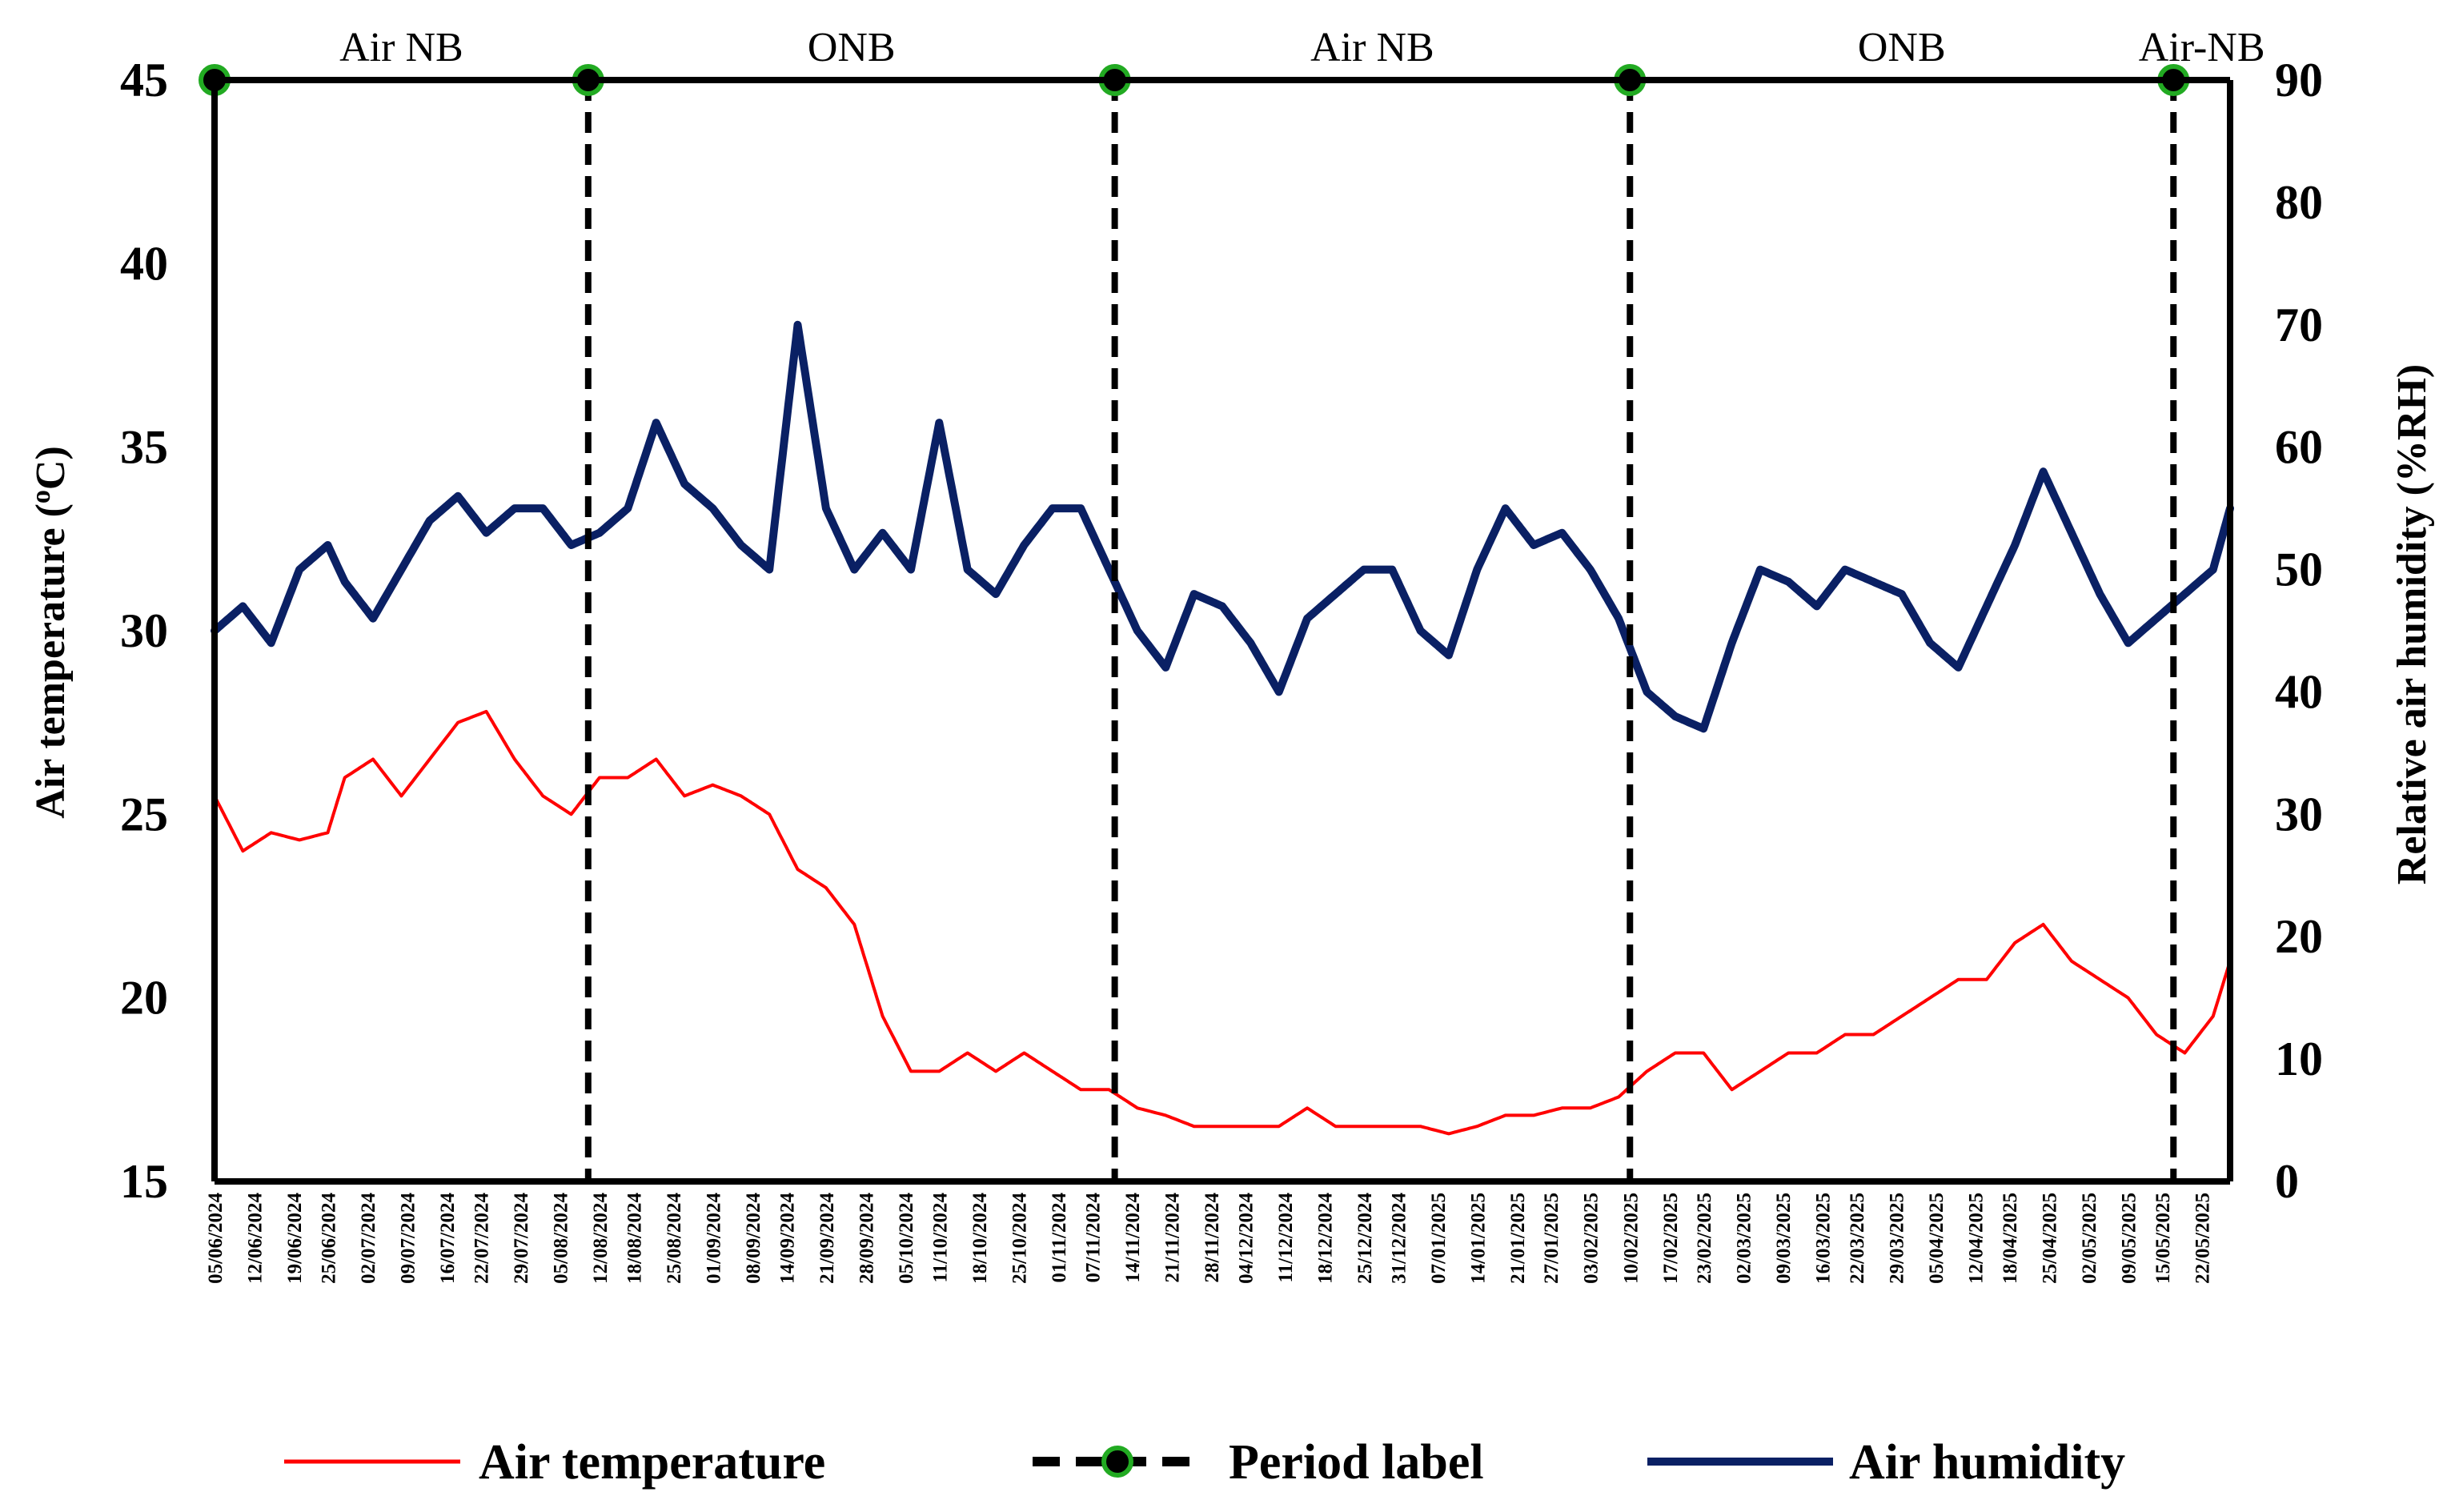  I want to click on x-tick-label: 14/11/2024, so click(1133, 1238).